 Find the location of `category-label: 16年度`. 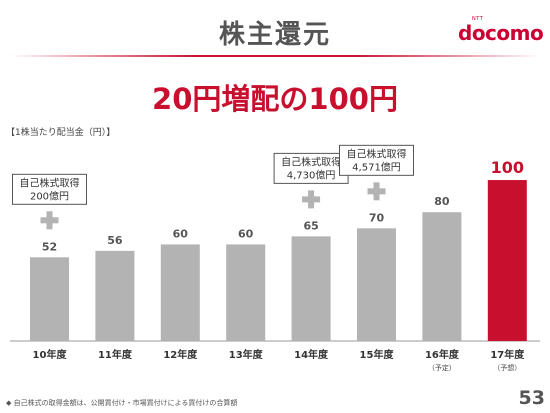

category-label: 16年度 is located at coordinates (442, 354).